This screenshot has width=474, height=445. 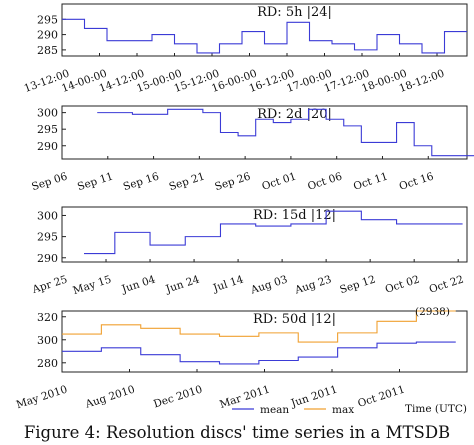 What do you see at coordinates (402, 284) in the screenshot?
I see `x-tick-label: Oct 02` at bounding box center [402, 284].